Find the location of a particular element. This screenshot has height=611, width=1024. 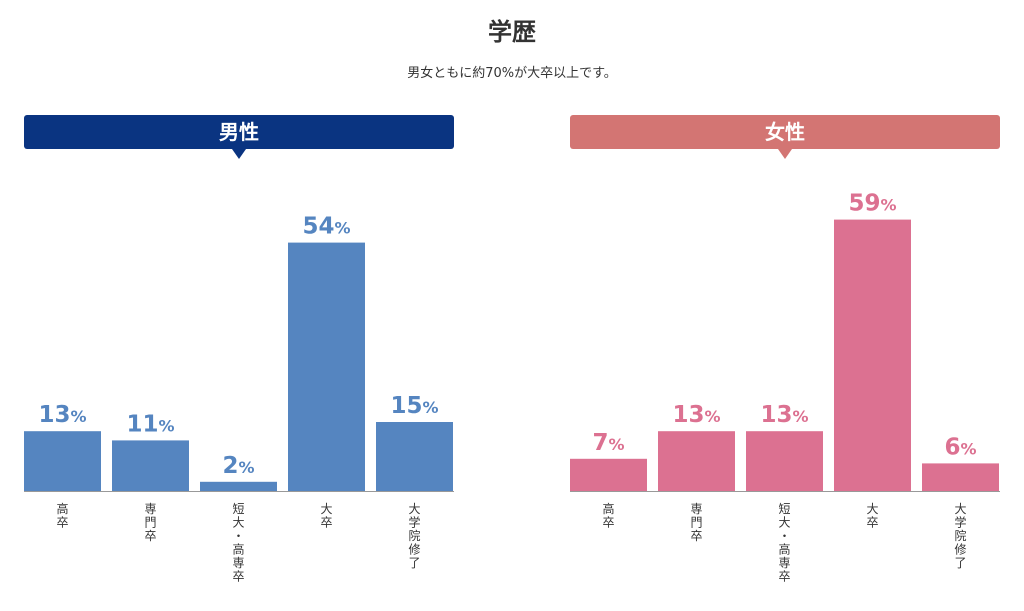

female-value-label-1: 13% is located at coordinates (696, 415).